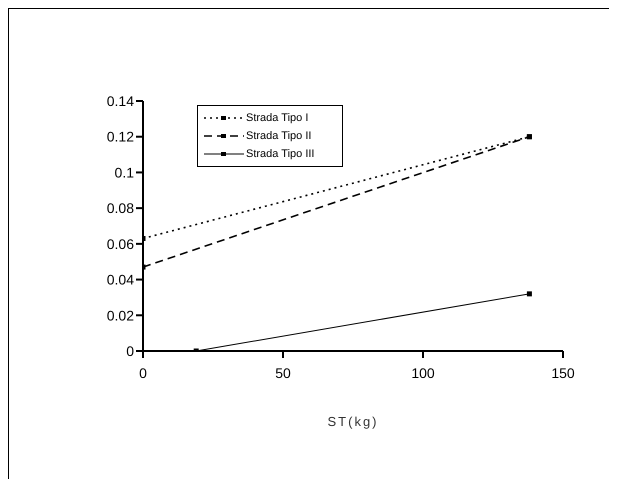 Image resolution: width=618 pixels, height=486 pixels. Describe the element at coordinates (353, 421) in the screenshot. I see `x-axis-title: ST(kg)` at that location.